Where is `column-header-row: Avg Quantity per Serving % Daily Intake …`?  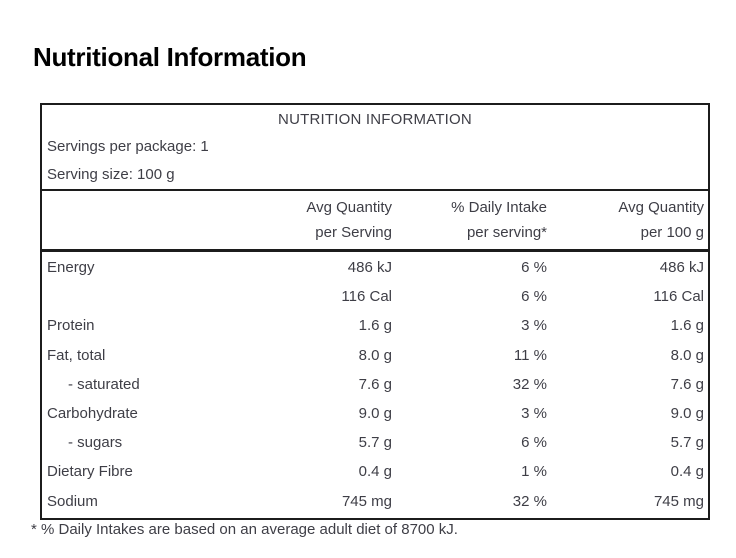
column-header-row: Avg Quantity per Serving % Daily Intake … is located at coordinates (375, 221).